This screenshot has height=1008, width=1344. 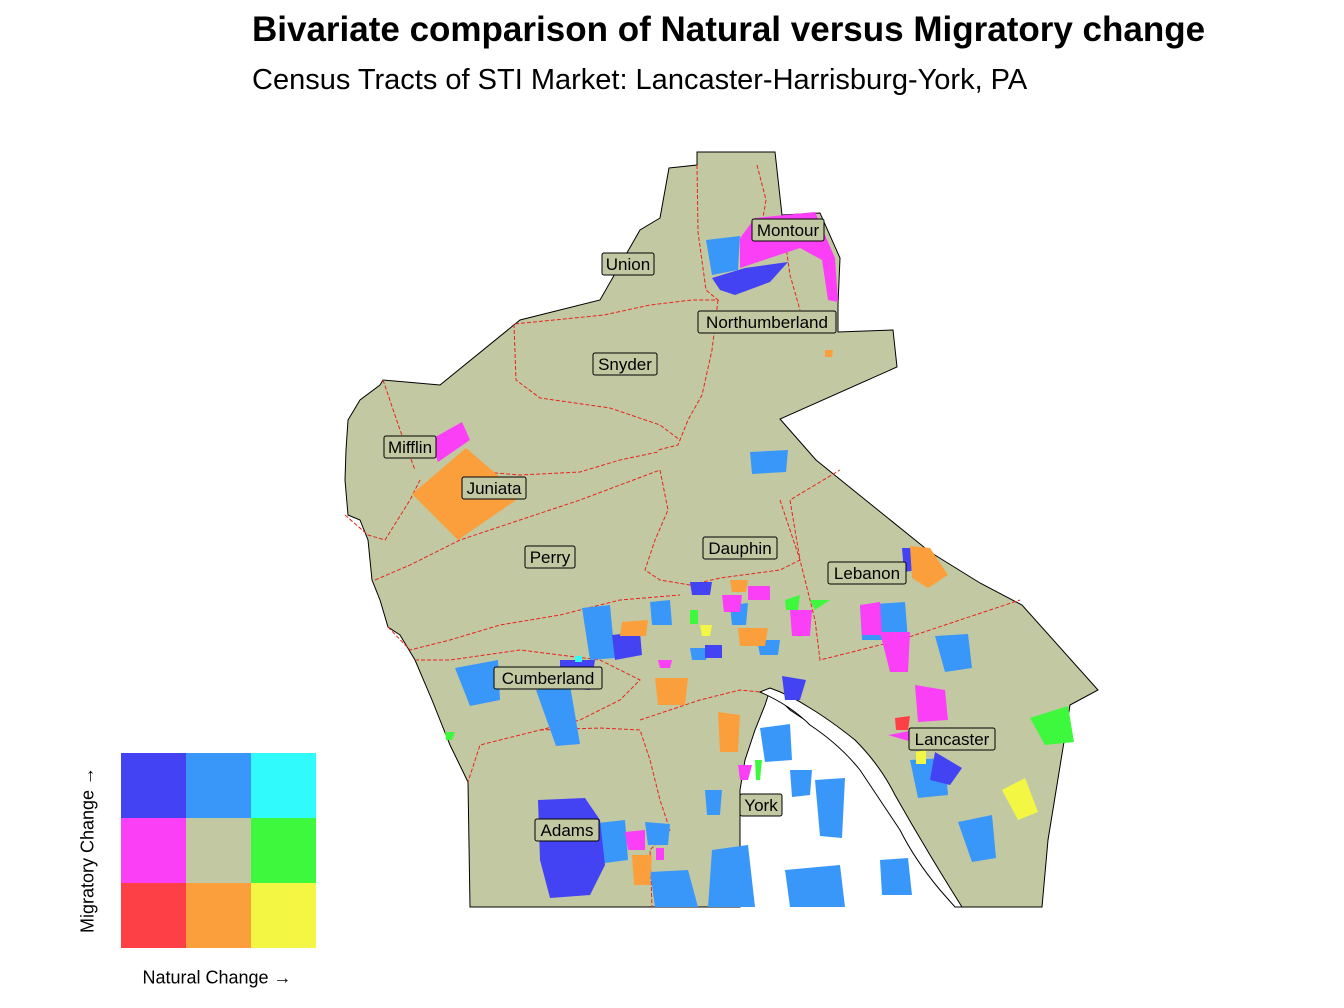 I want to click on label-snyder: Snyder, so click(x=625, y=364).